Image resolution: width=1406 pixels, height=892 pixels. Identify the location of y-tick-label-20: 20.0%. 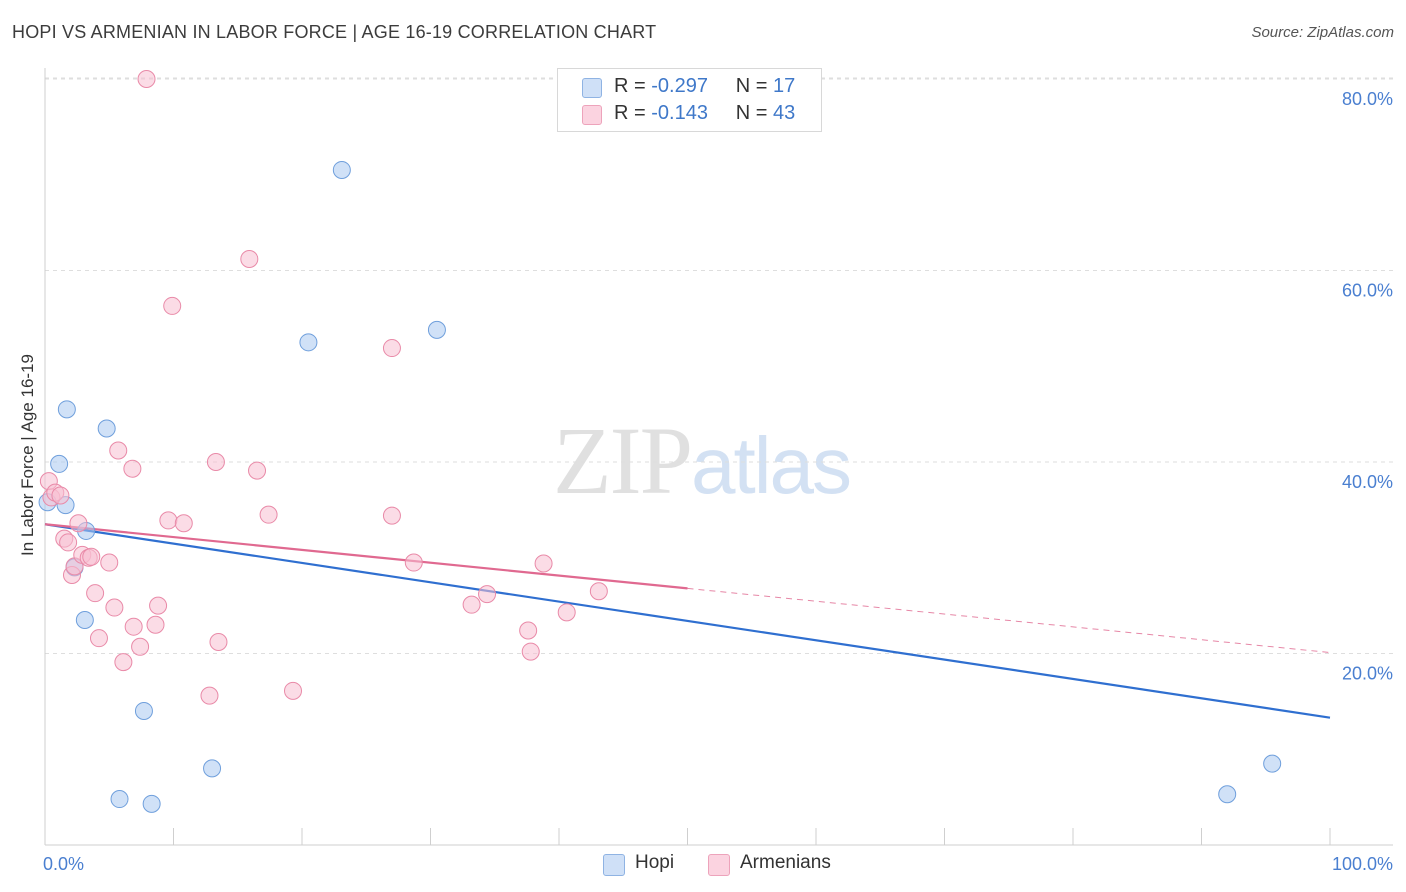
(1367, 674).